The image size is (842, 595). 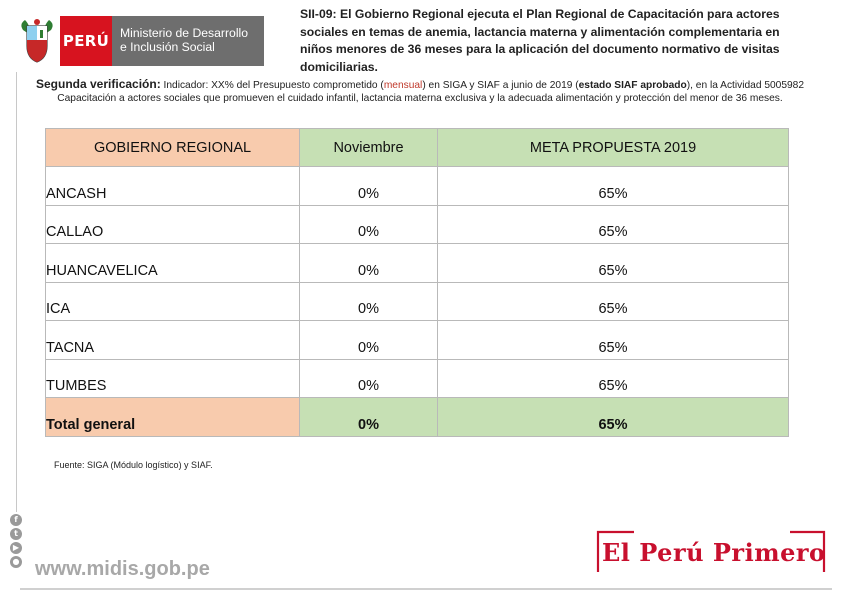 I want to click on region-cell: CALLAO, so click(x=172, y=224).